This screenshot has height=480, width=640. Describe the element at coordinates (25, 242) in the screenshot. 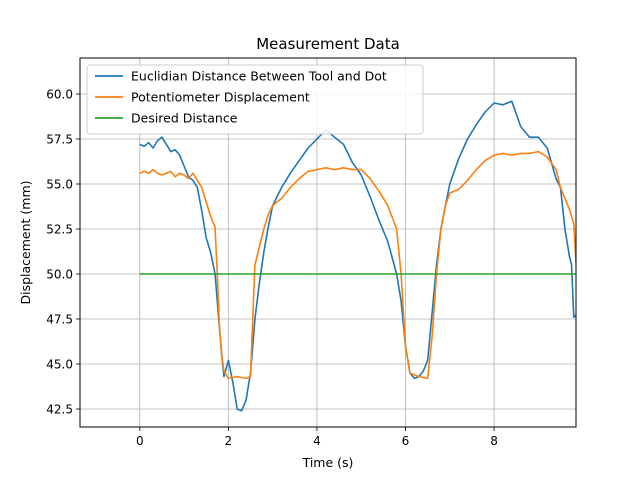

I see `y-axis-label: Displacement (mm)` at that location.